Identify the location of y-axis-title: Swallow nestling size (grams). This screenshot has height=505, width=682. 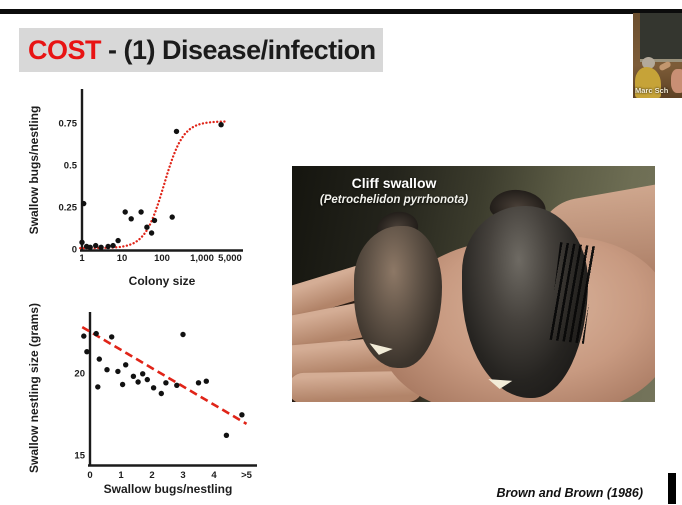
(34, 388).